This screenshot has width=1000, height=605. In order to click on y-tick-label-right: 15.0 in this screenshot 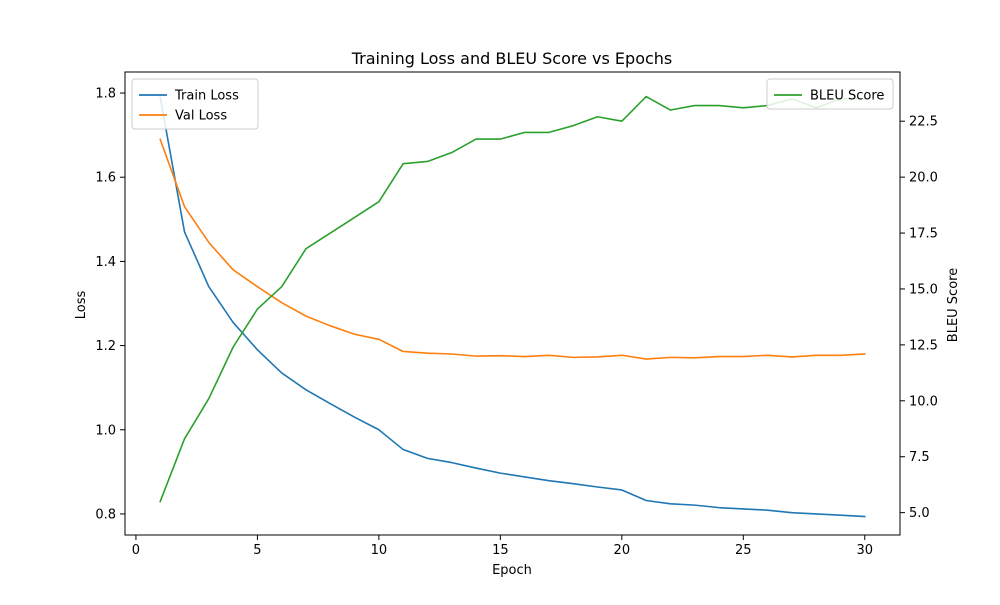, I will do `click(923, 289)`.